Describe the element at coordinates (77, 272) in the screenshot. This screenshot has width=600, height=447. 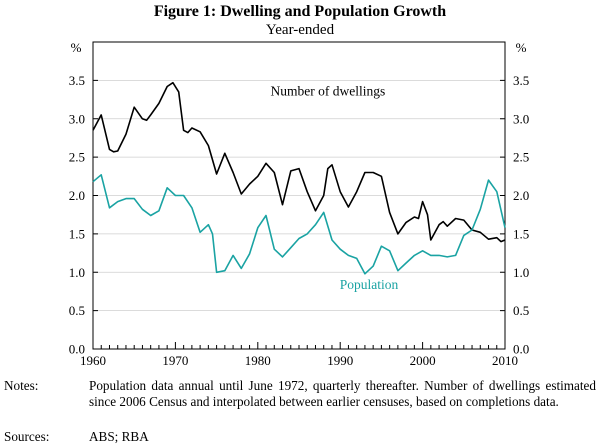
I see `y-tick-label-left-2: 1.0` at that location.